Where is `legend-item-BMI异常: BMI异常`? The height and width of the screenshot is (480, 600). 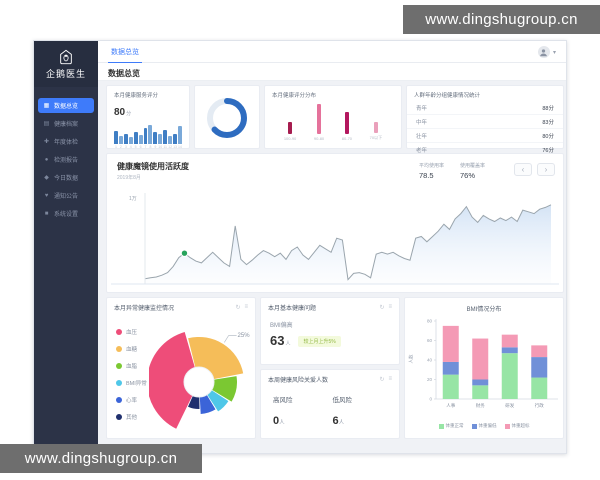 legend-item-BMI异常: BMI异常 is located at coordinates (131, 383).